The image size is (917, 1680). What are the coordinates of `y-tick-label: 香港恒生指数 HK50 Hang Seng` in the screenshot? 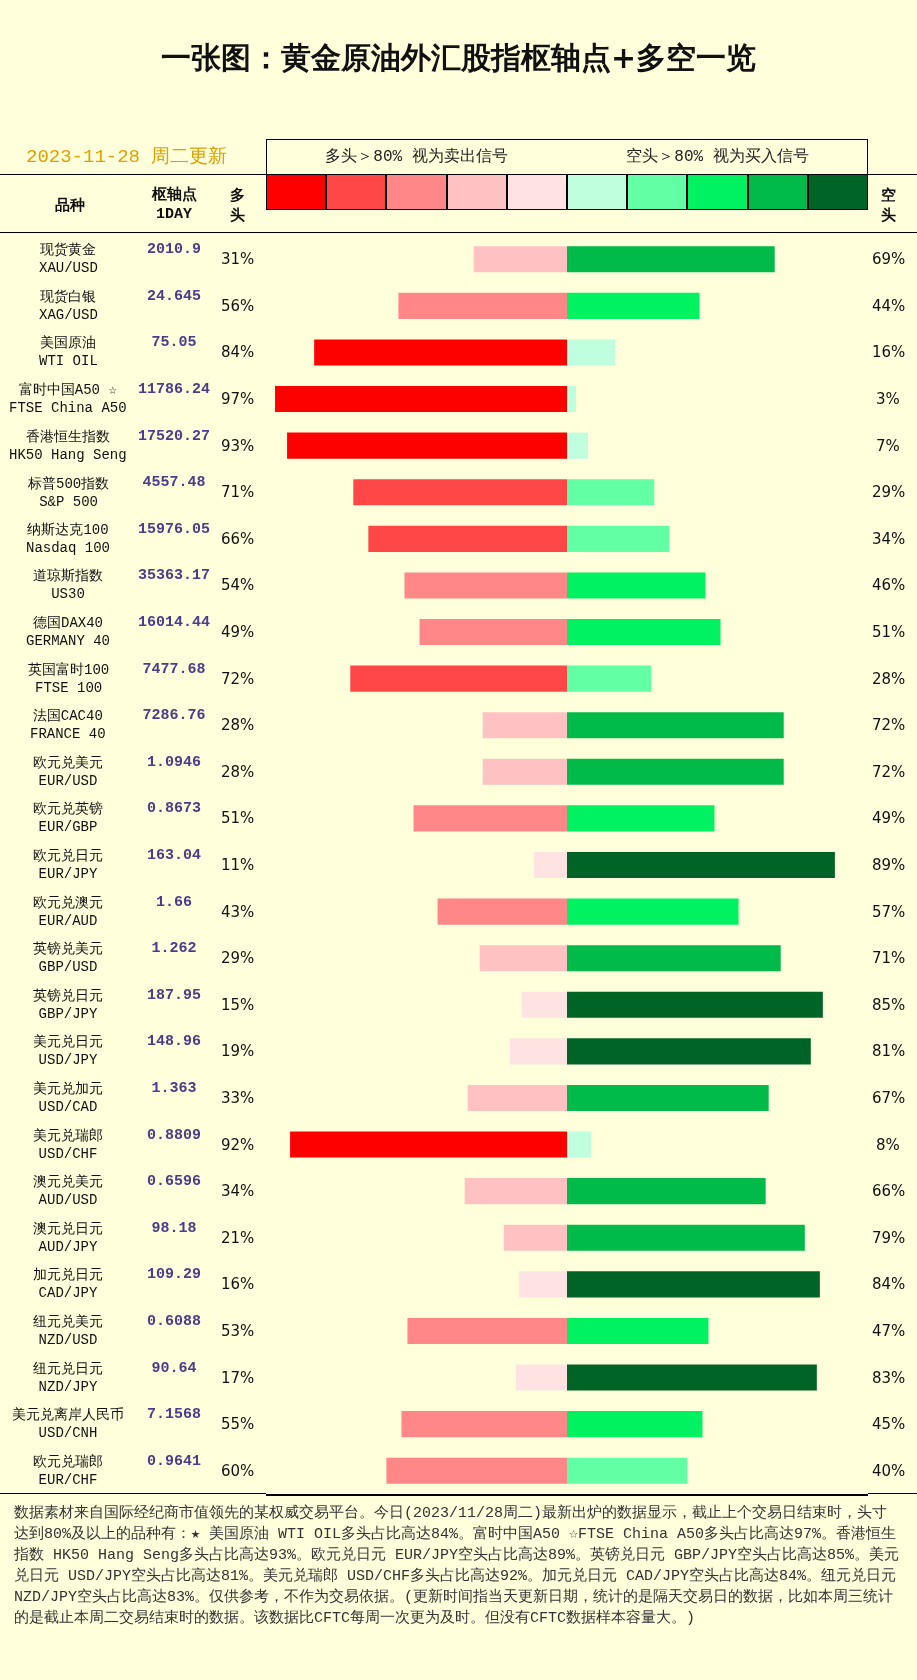 It's located at (68, 446).